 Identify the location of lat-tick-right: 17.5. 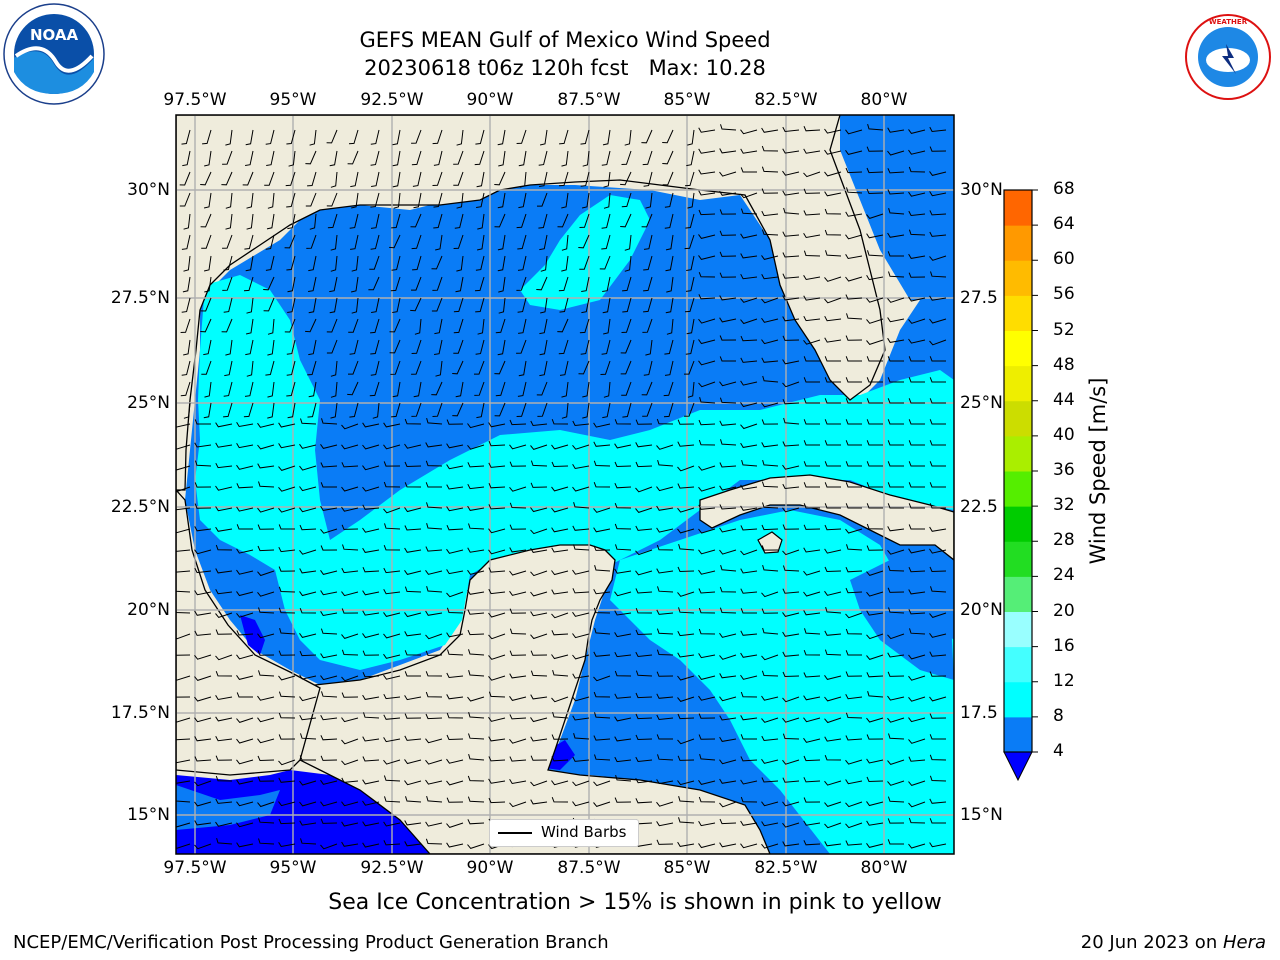
(979, 713).